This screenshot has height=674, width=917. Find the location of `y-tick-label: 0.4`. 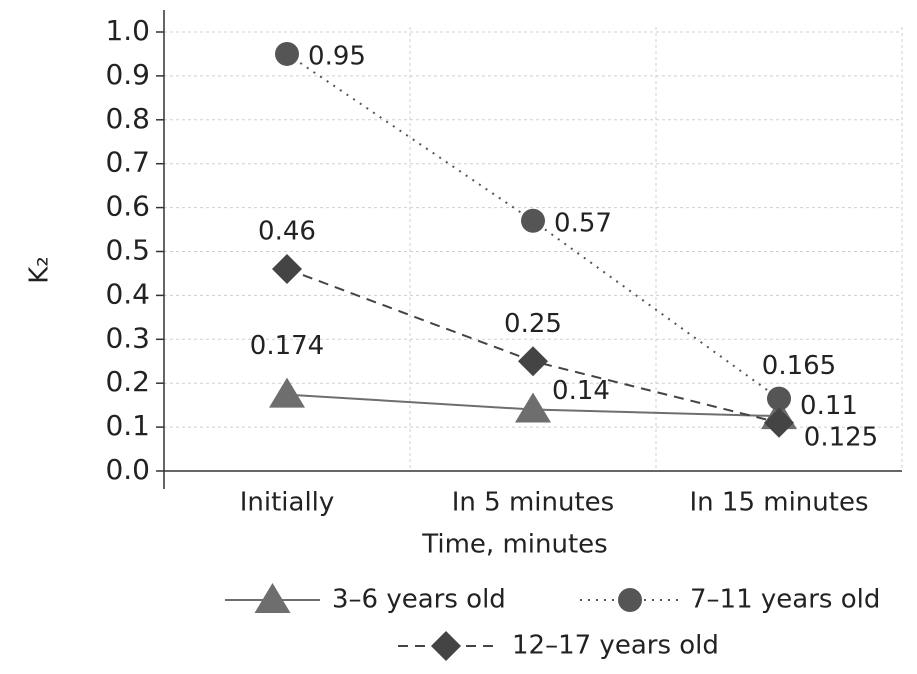

y-tick-label: 0.4 is located at coordinates (127, 293).